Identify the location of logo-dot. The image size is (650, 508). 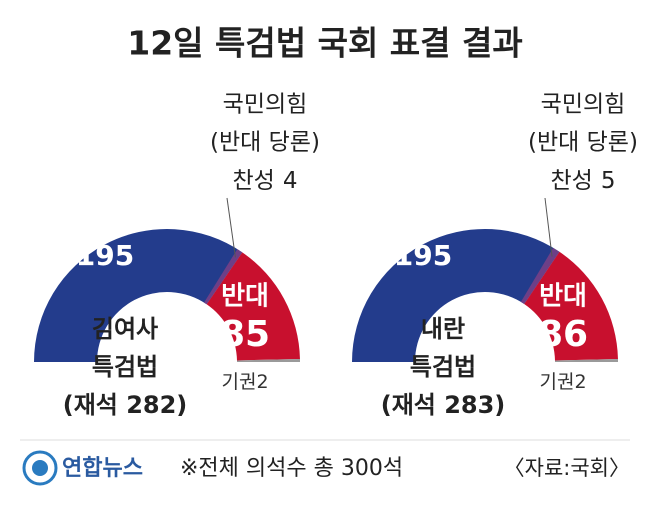
(40, 468).